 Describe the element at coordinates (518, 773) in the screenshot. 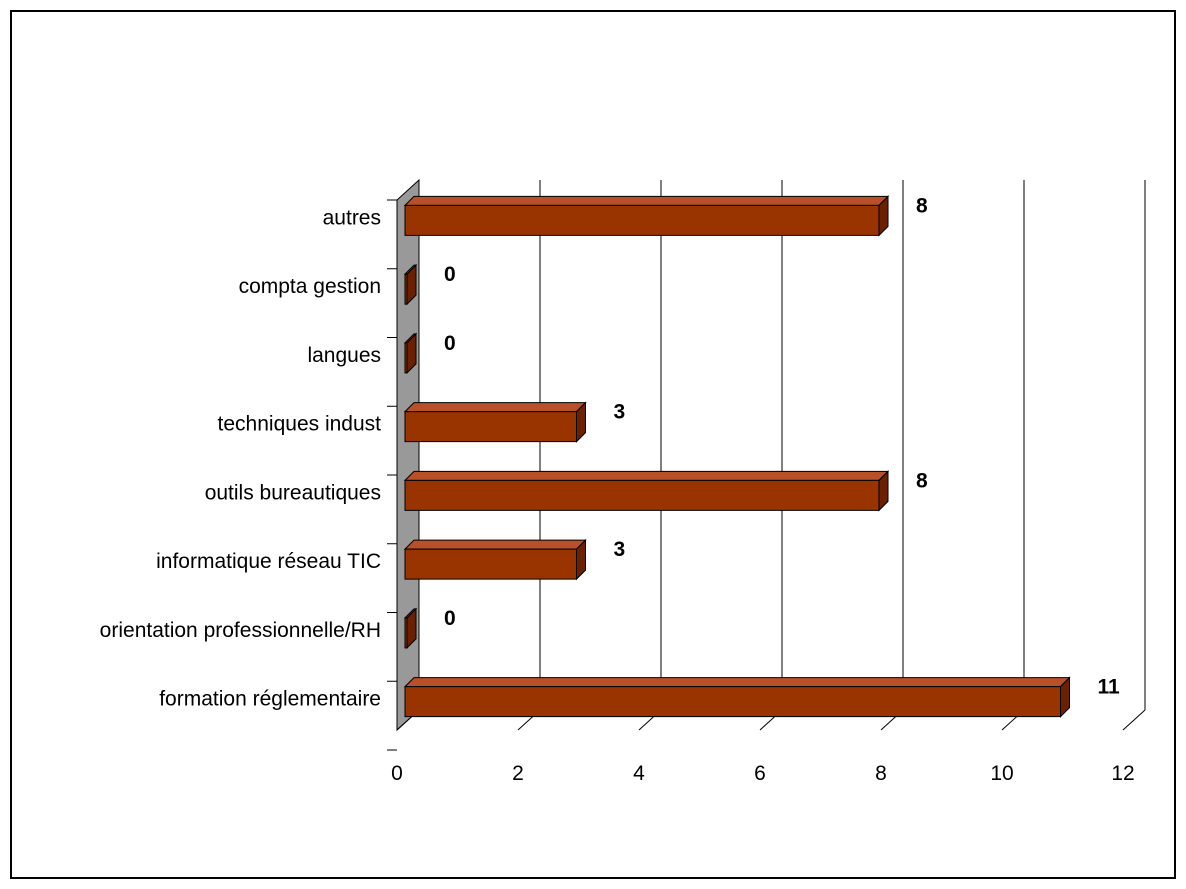

I see `x-tick-label: 2` at that location.